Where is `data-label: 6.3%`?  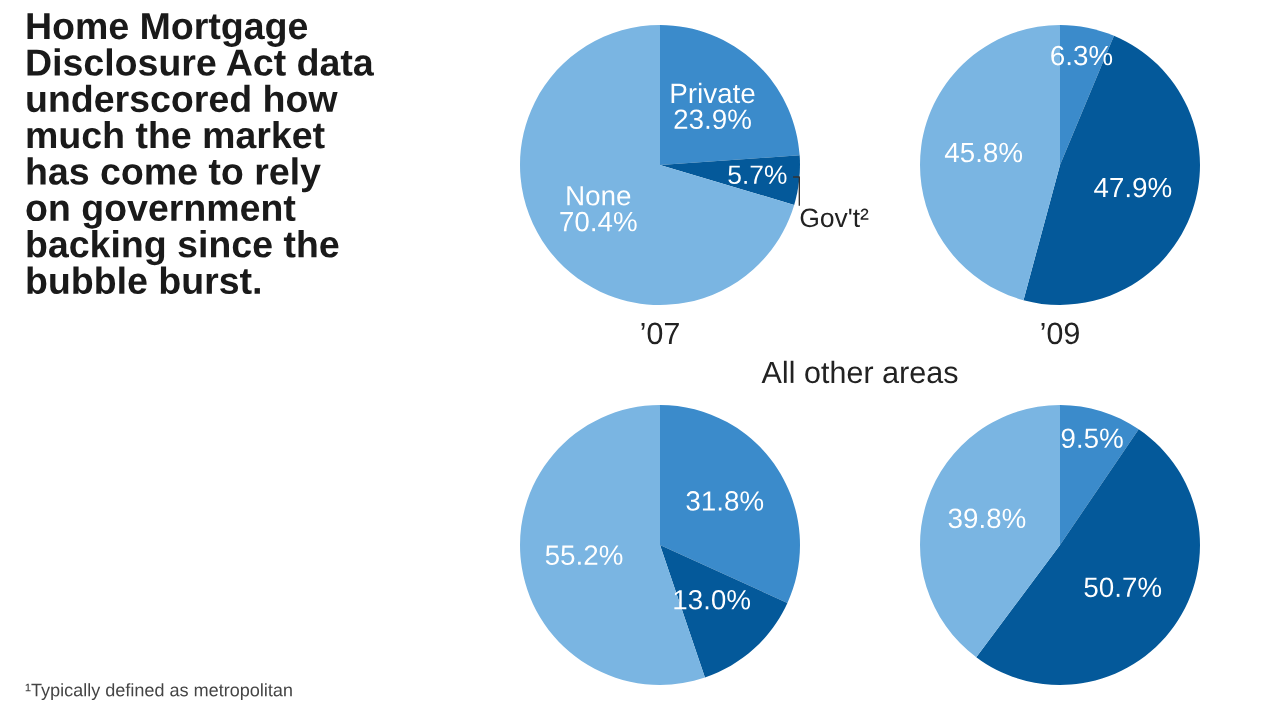
data-label: 6.3% is located at coordinates (1082, 55).